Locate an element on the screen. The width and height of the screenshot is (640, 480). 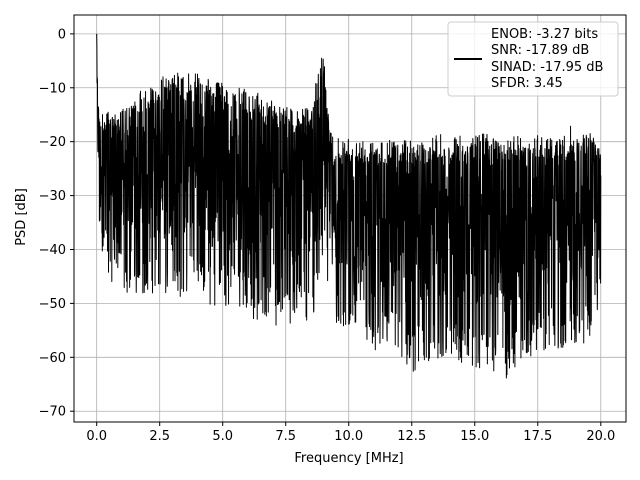
x-tick-label: 5.0 is located at coordinates (222, 436).